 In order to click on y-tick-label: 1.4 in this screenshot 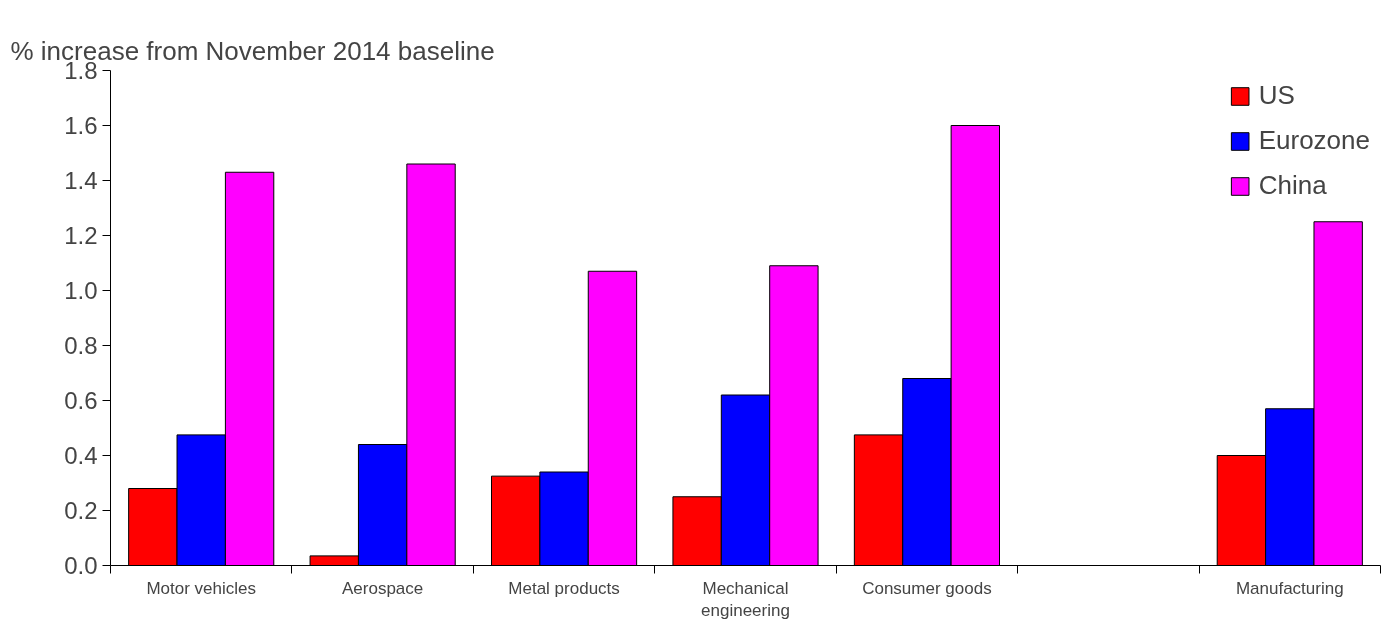, I will do `click(81, 180)`.